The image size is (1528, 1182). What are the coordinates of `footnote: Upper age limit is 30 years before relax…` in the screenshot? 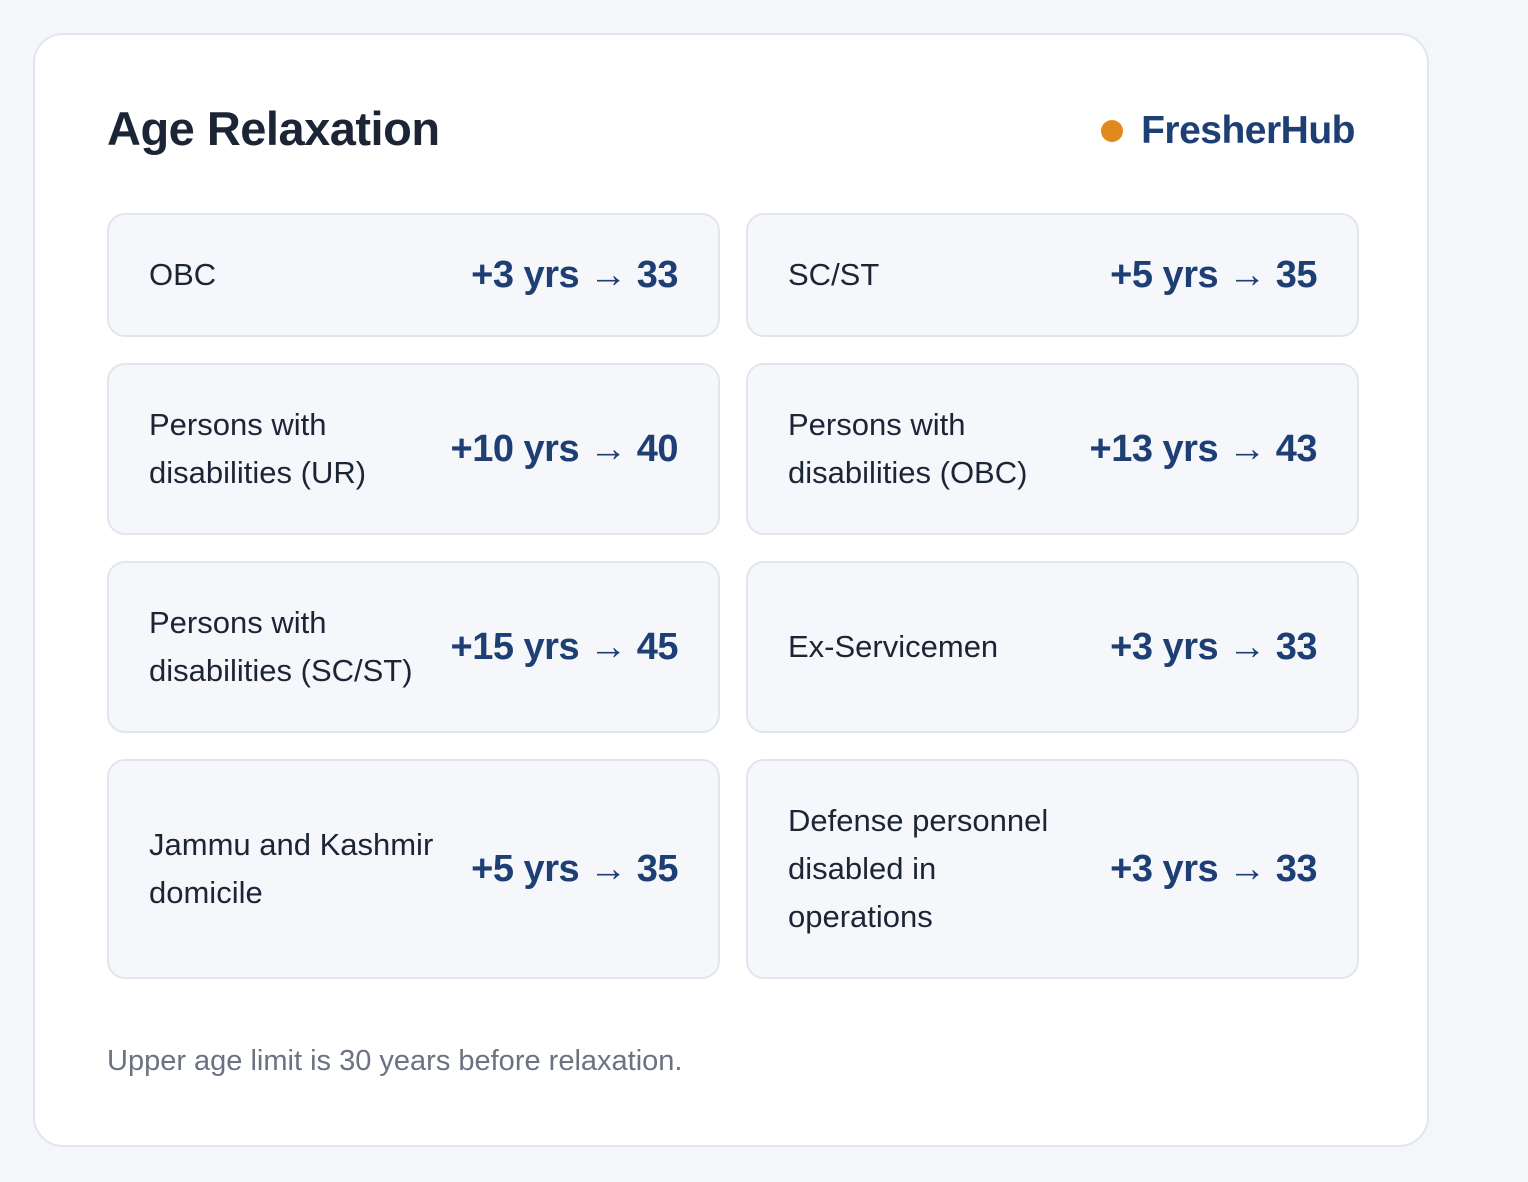 It's located at (395, 1061).